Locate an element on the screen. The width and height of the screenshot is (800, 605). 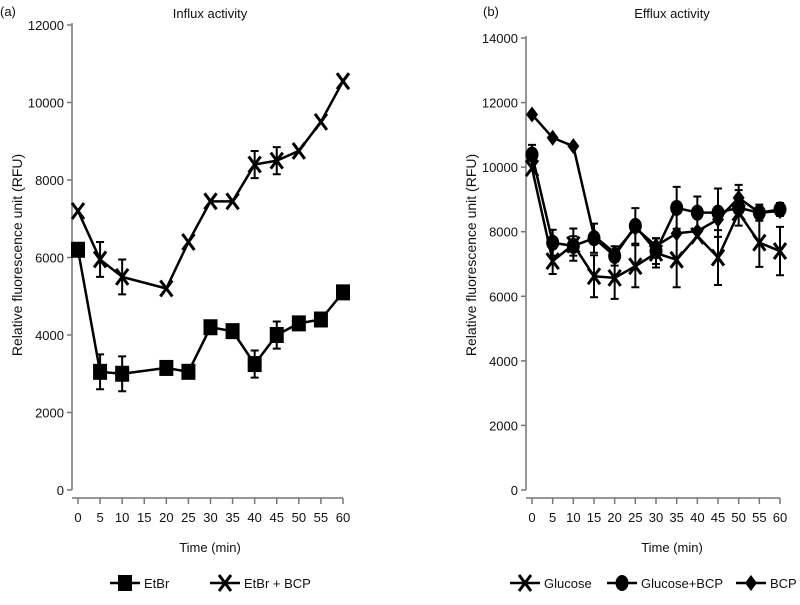
legend-item: EtBr + BCP is located at coordinates (260, 583).